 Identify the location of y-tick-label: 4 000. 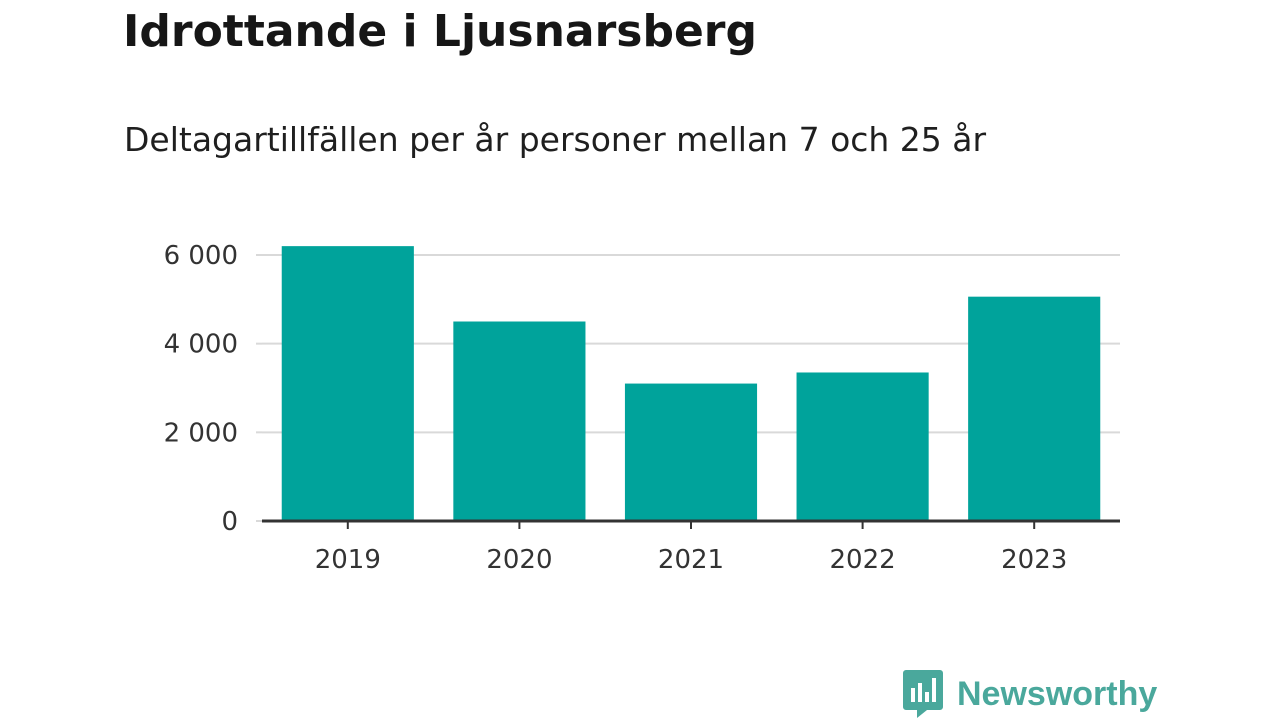
(201, 345).